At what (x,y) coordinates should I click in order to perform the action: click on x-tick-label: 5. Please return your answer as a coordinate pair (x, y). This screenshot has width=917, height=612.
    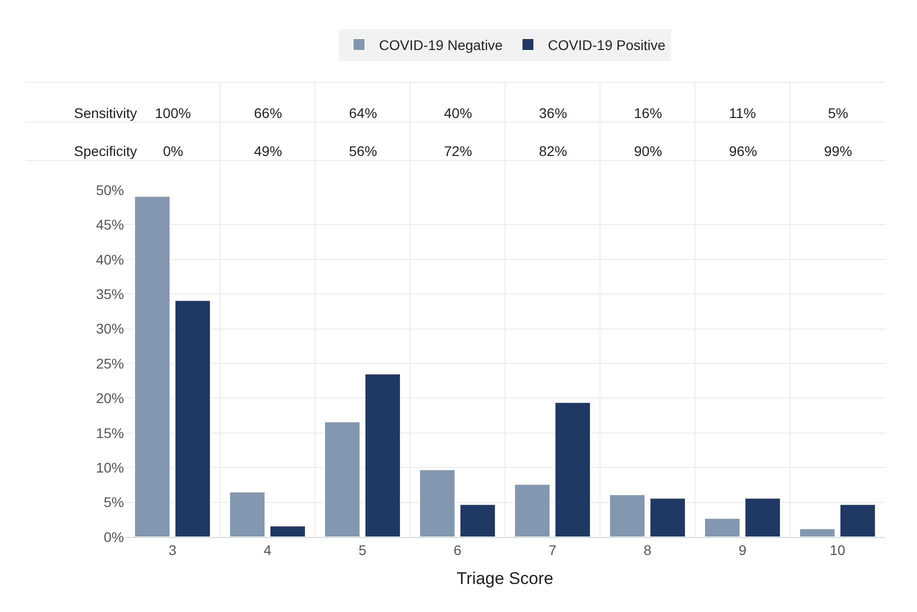
    Looking at the image, I should click on (362, 550).